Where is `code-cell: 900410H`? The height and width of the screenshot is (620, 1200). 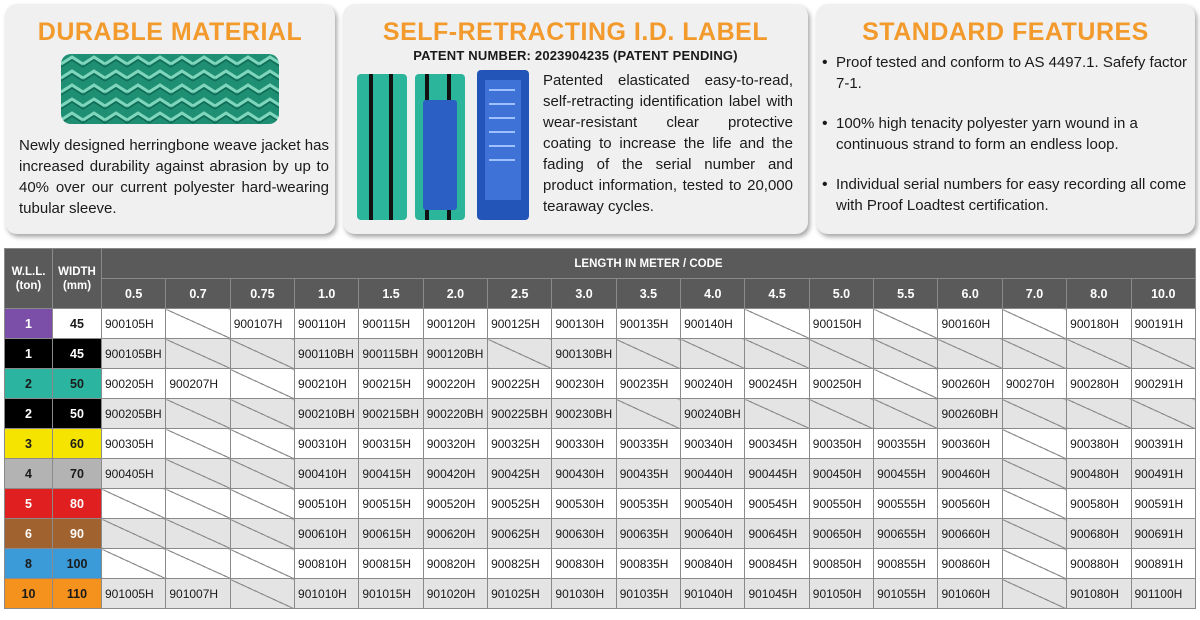
code-cell: 900410H is located at coordinates (327, 473).